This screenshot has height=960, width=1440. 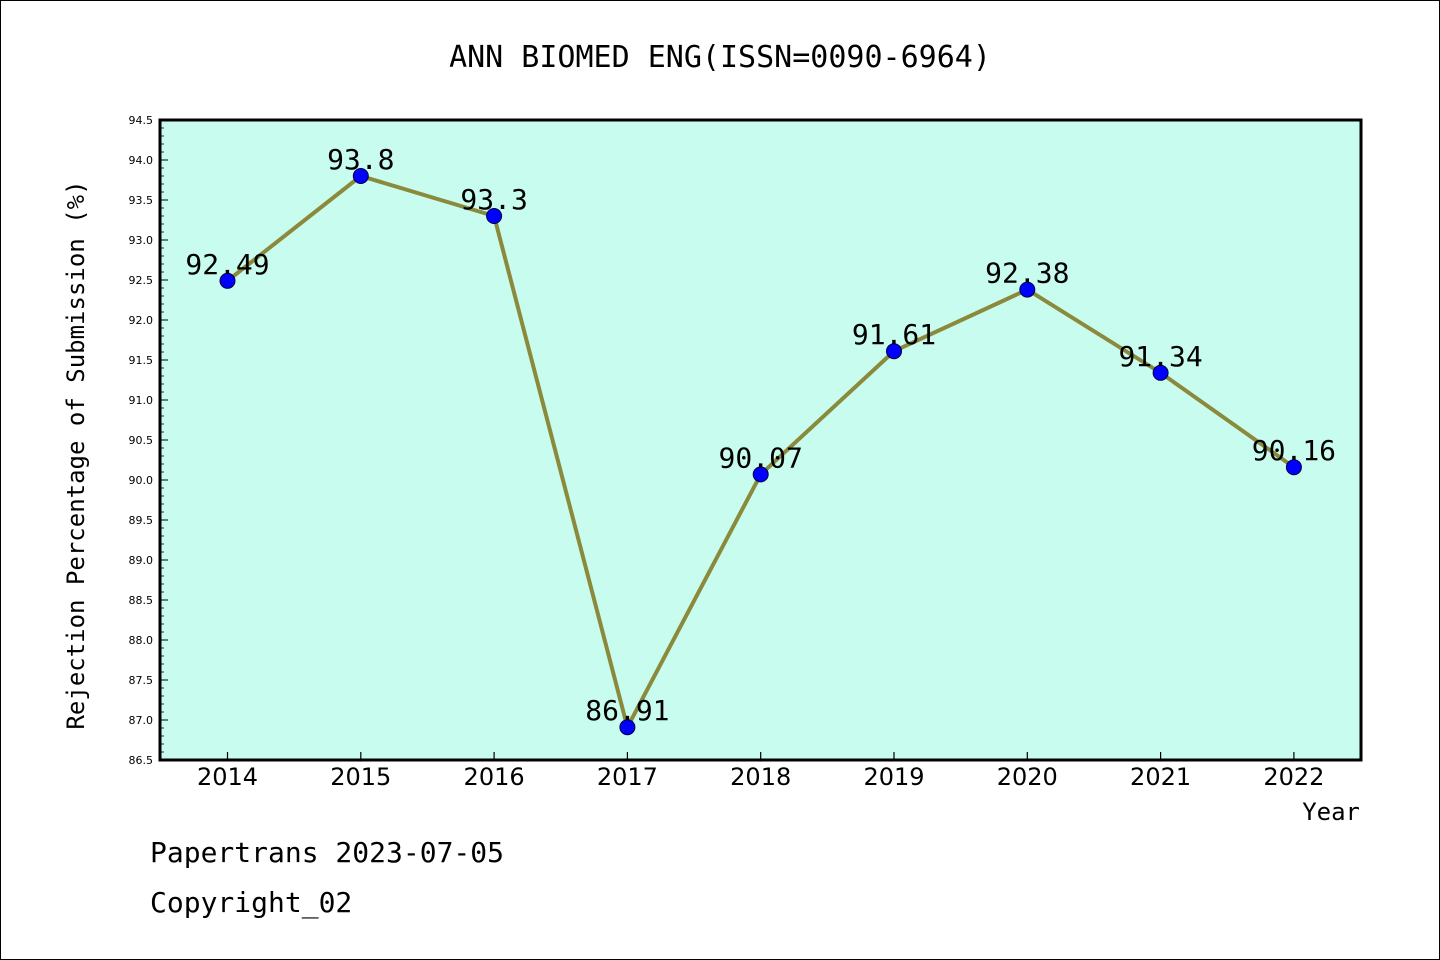 I want to click on x-tick-label: 2019, so click(x=893, y=777).